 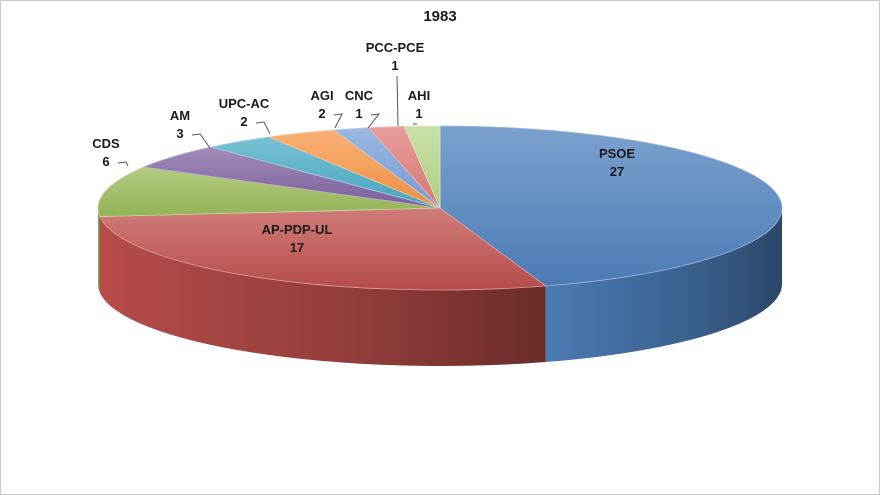 What do you see at coordinates (269, 191) in the screenshot?
I see `pie-slice-cds` at bounding box center [269, 191].